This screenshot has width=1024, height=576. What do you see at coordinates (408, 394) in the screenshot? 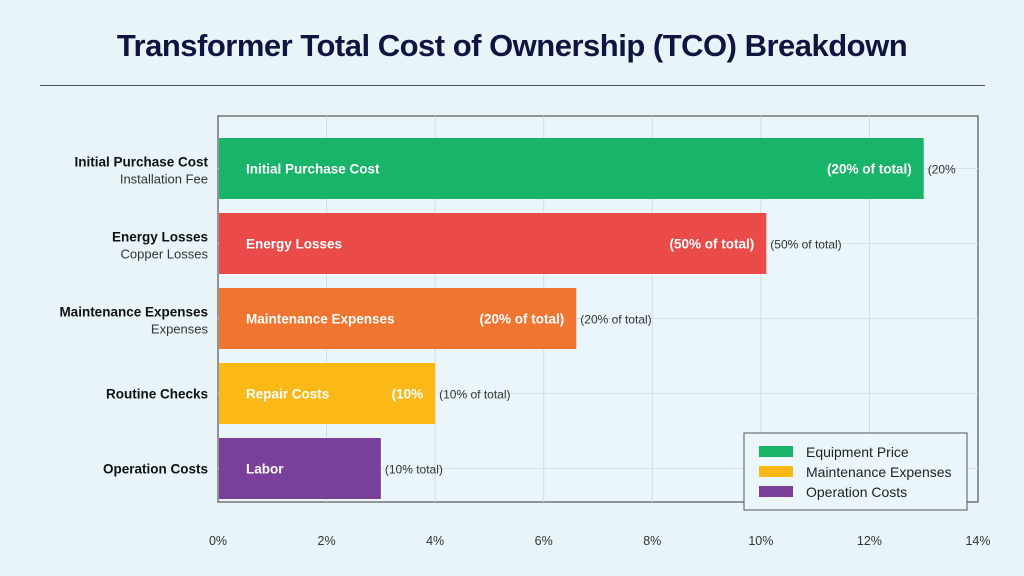
I see `bar-value-label: (10%` at bounding box center [408, 394].